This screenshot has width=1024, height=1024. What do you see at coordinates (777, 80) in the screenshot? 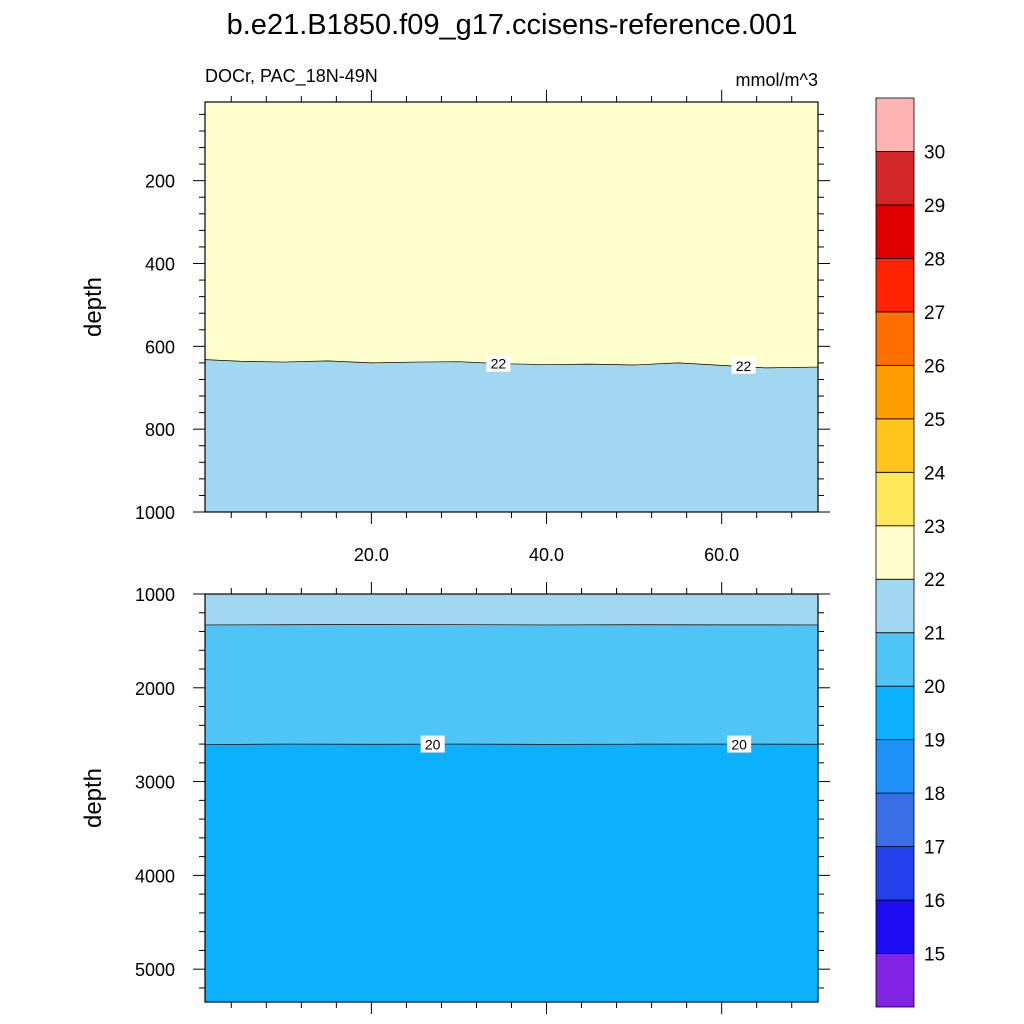
I see `units-label: mmol/m^3` at bounding box center [777, 80].